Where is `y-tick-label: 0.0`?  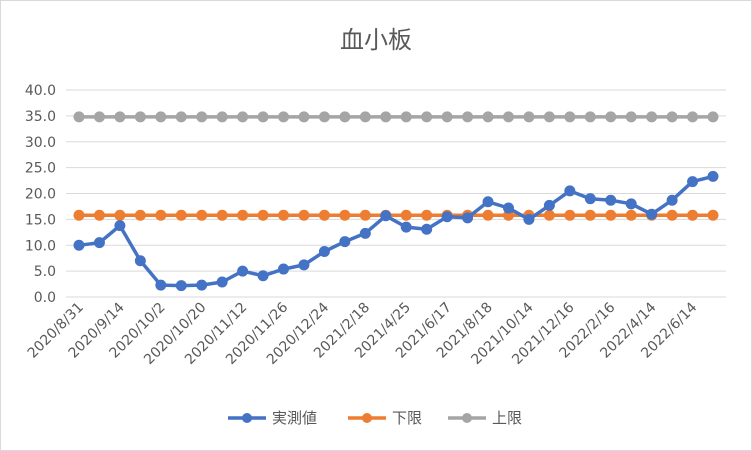
y-tick-label: 0.0 is located at coordinates (45, 298).